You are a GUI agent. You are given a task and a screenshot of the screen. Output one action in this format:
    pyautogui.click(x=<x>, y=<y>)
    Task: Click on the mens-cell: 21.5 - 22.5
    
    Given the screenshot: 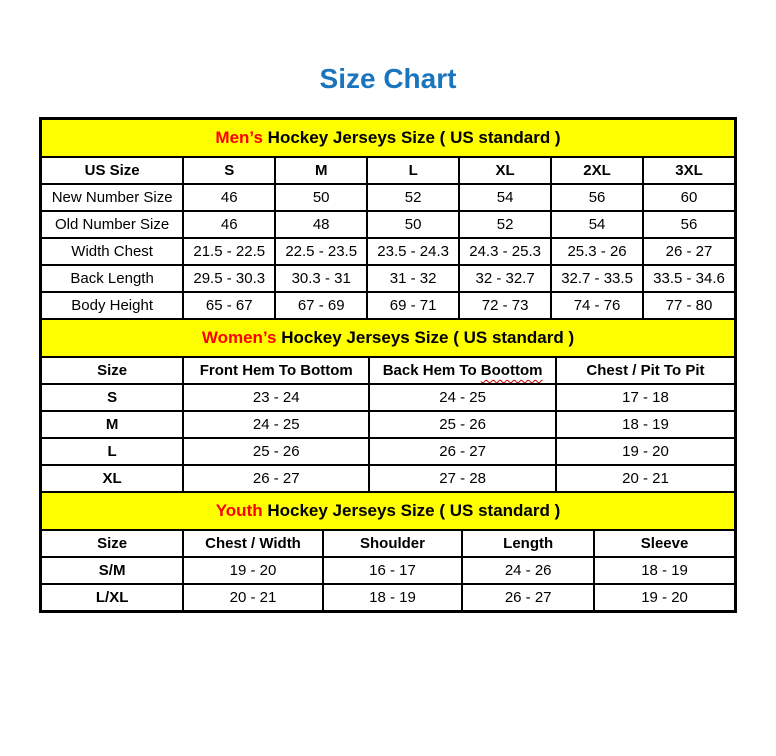 What is the action you would take?
    pyautogui.click(x=229, y=251)
    